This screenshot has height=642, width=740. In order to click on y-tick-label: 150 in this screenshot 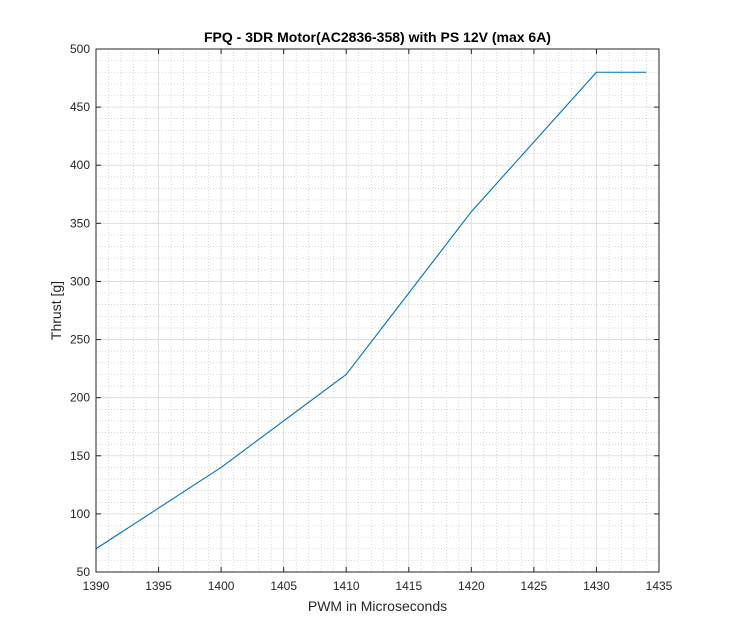, I will do `click(80, 456)`.